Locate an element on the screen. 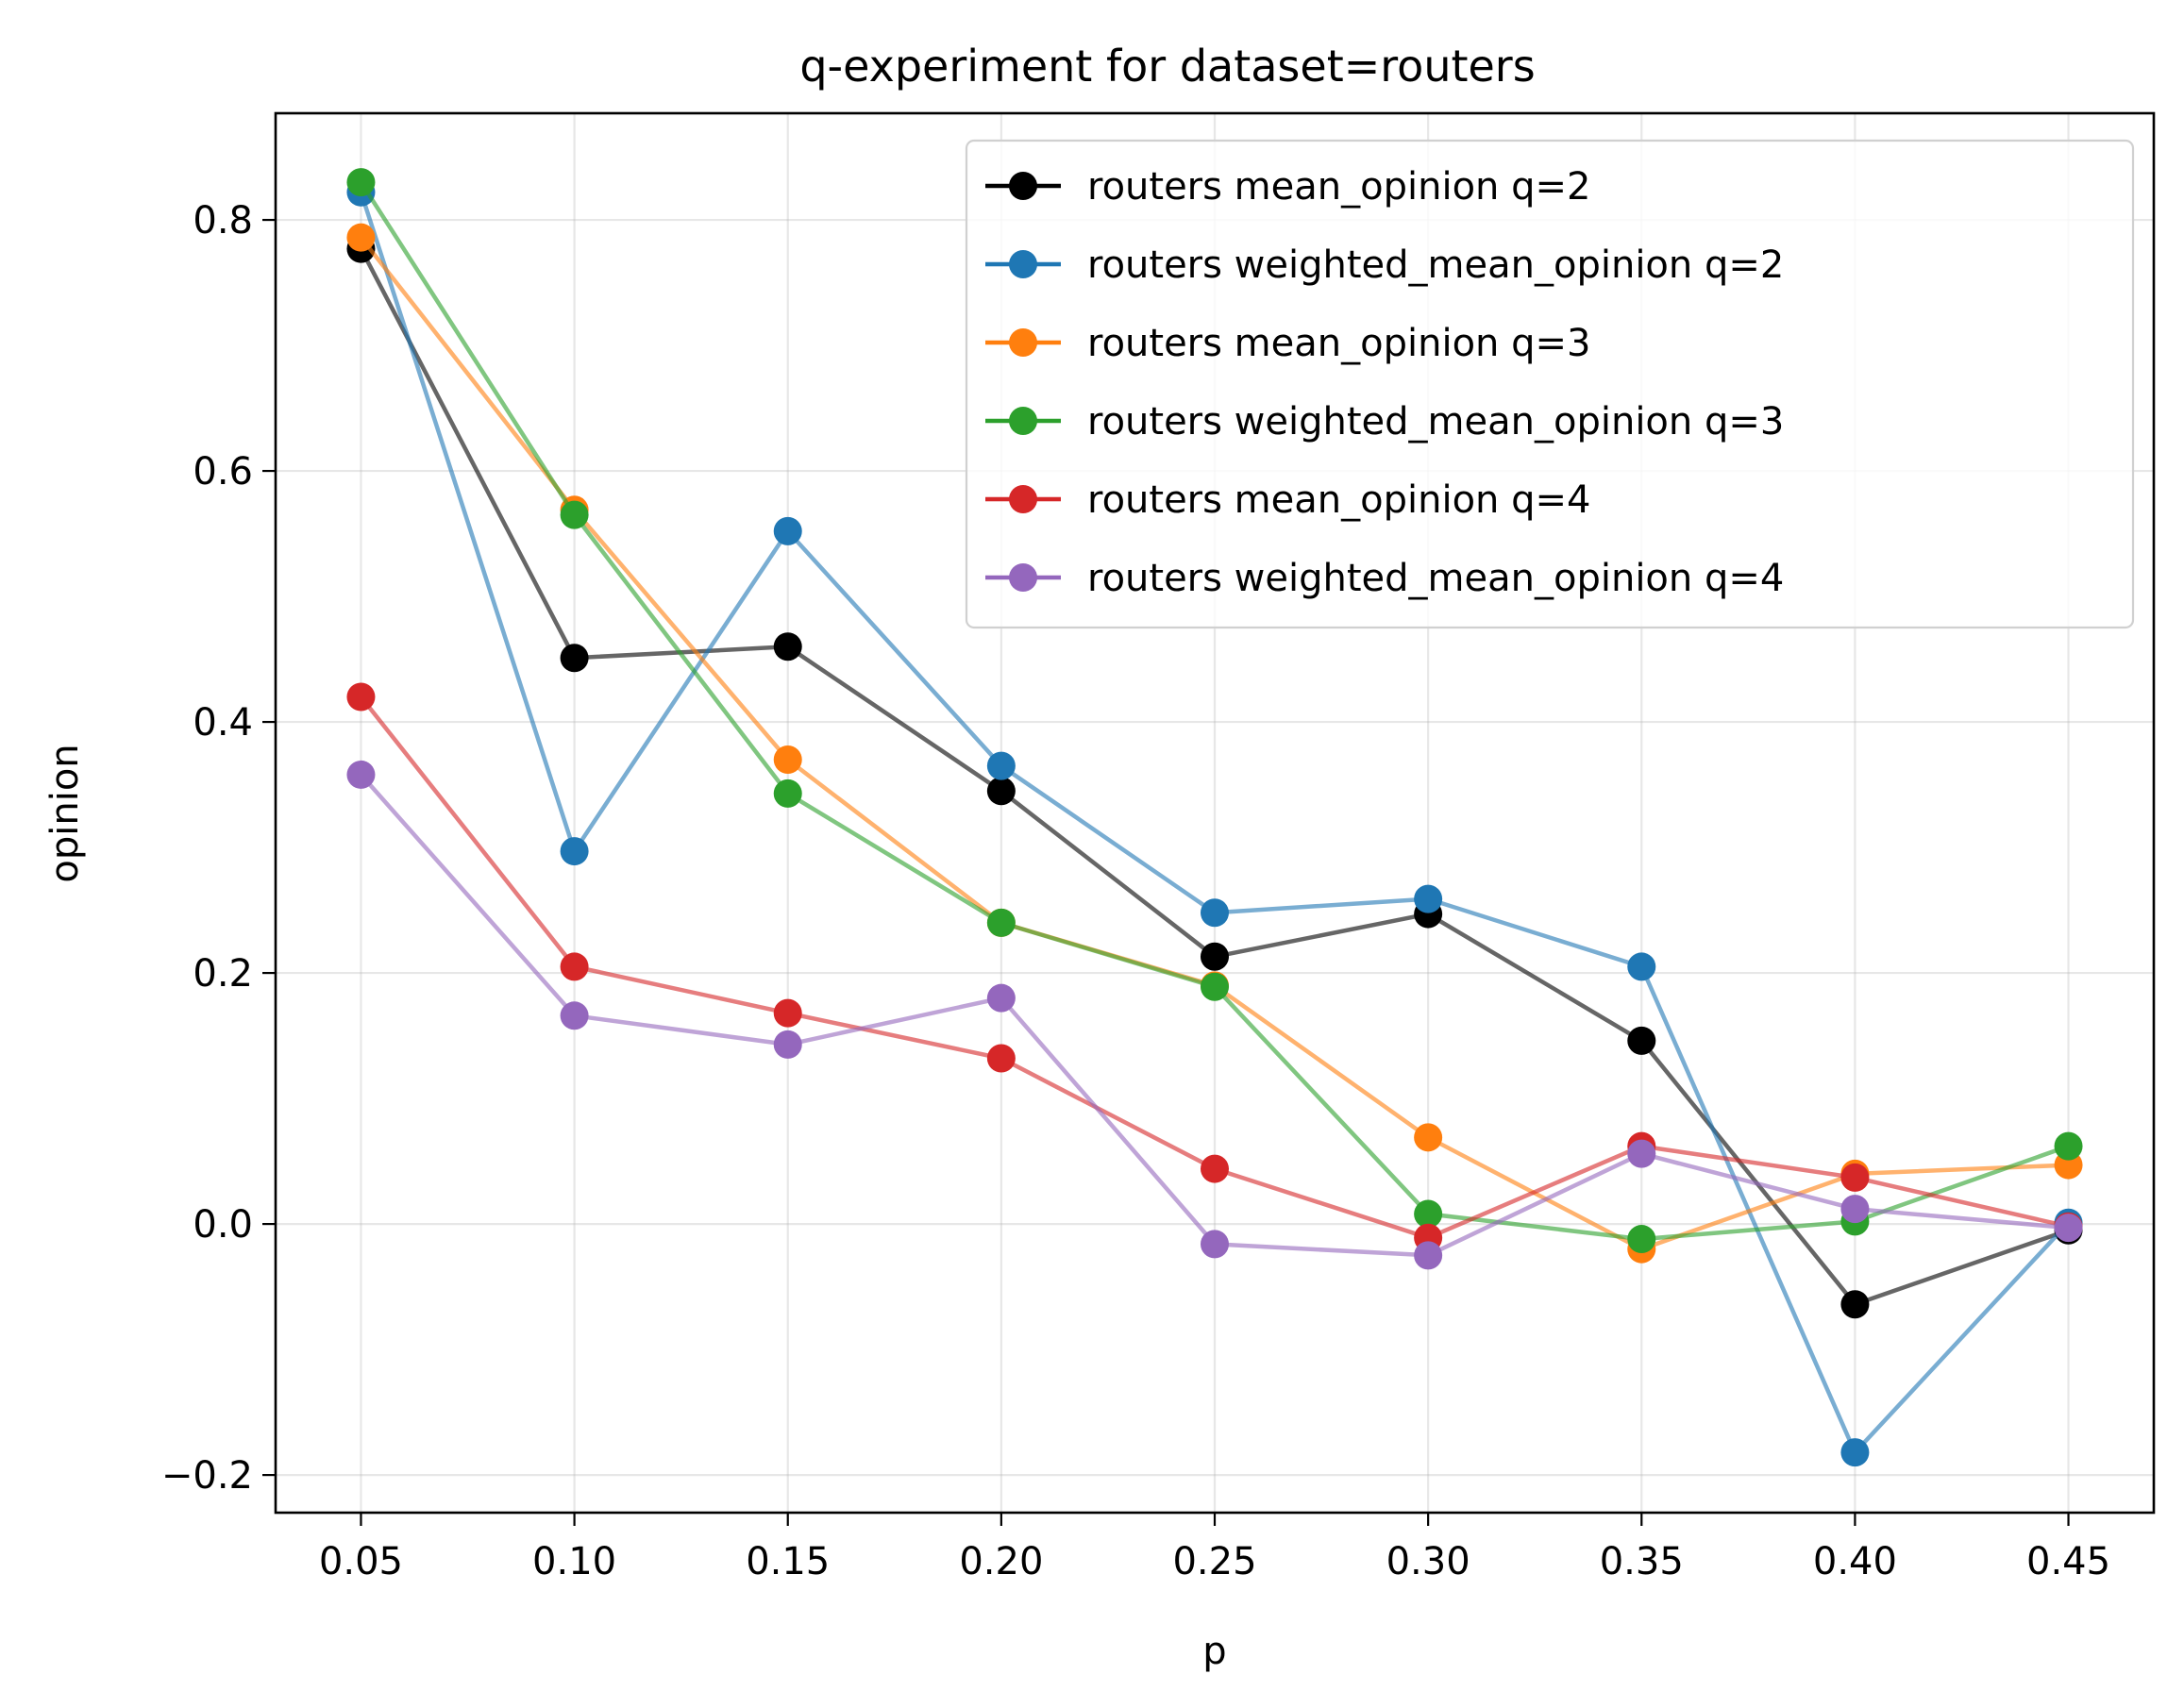 The image size is (2184, 1708). legend-item: routers weighted_mean_opinion q=2 is located at coordinates (1384, 265).